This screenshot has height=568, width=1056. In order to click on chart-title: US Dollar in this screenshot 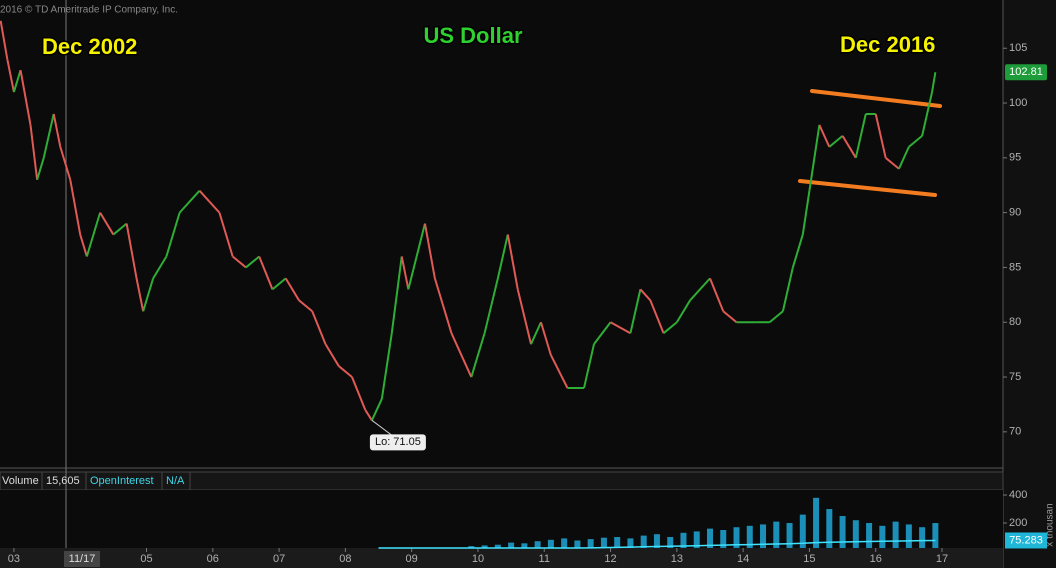, I will do `click(472, 35)`.